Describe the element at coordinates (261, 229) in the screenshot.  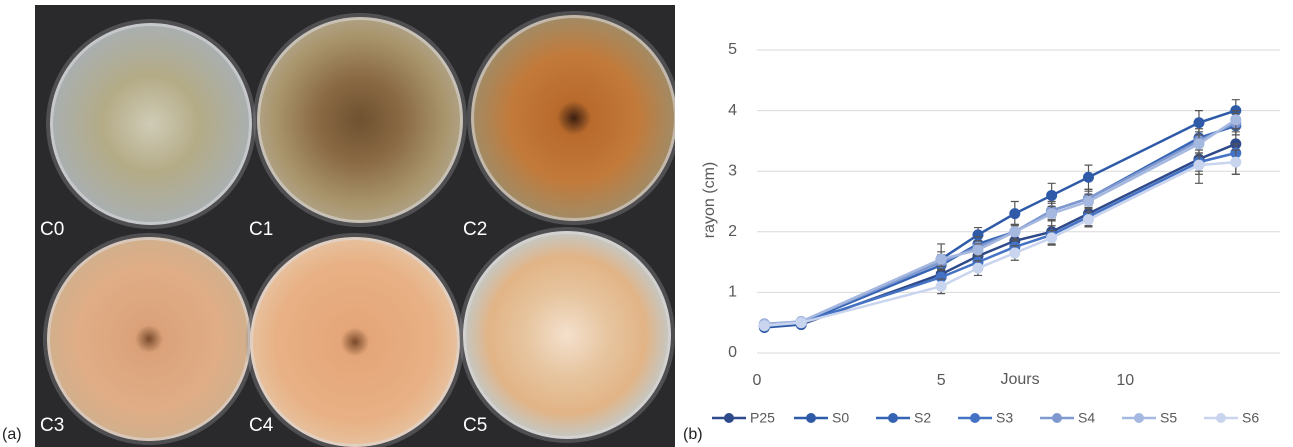
I see `dish-label: C1` at that location.